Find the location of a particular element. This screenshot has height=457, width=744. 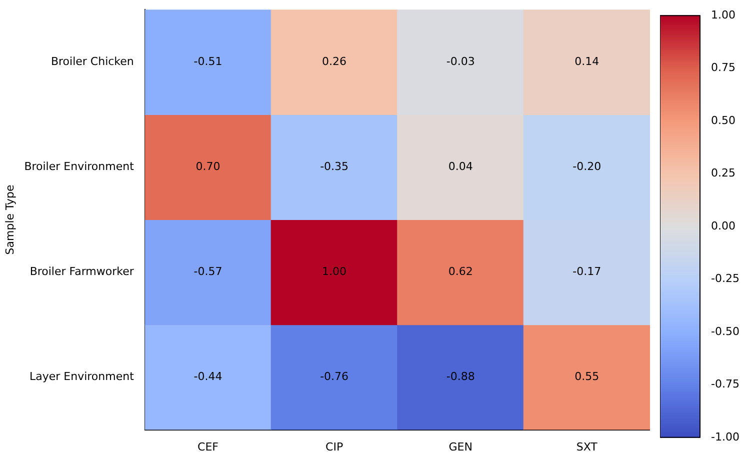

y-tick-label: Layer Environment is located at coordinates (82, 377).